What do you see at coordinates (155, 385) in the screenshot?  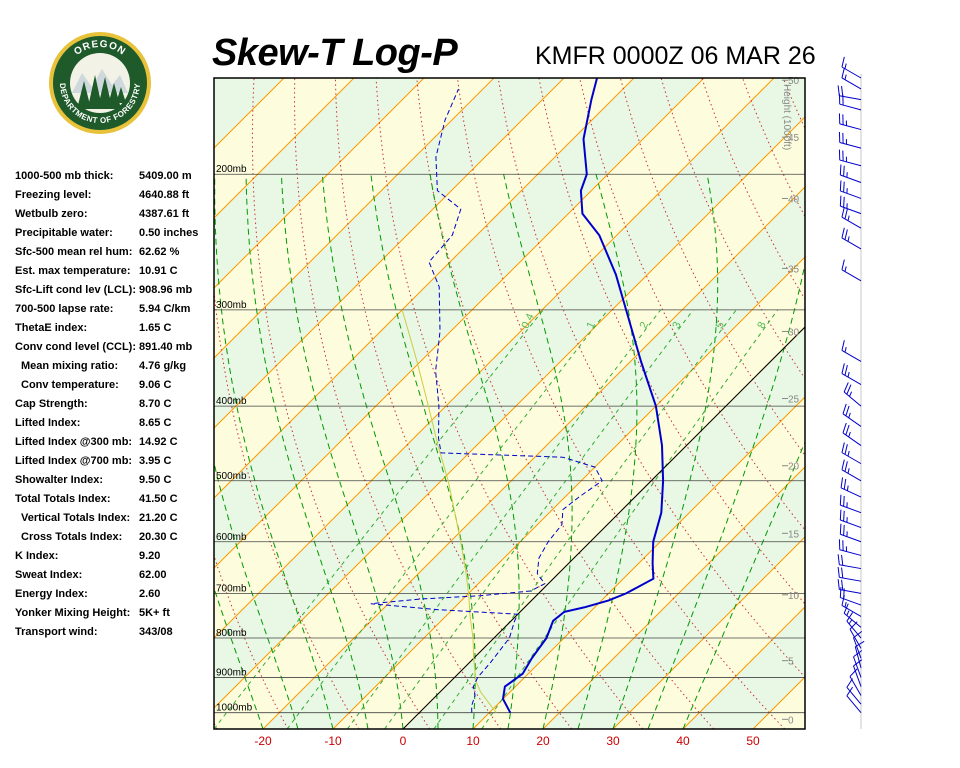 I see `stat-value: 9.06 C` at bounding box center [155, 385].